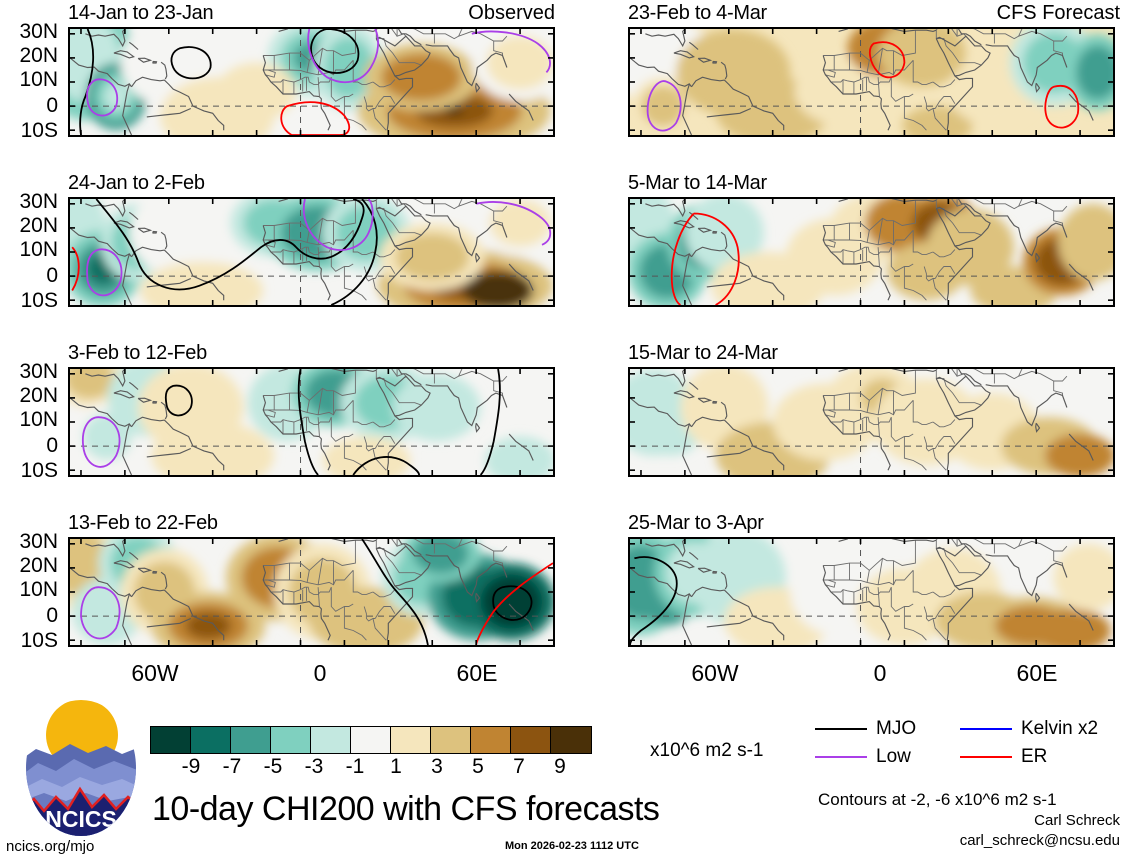 This screenshot has height=860, width=1135. What do you see at coordinates (560, 766) in the screenshot?
I see `colorbar-tick-9: 9` at bounding box center [560, 766].